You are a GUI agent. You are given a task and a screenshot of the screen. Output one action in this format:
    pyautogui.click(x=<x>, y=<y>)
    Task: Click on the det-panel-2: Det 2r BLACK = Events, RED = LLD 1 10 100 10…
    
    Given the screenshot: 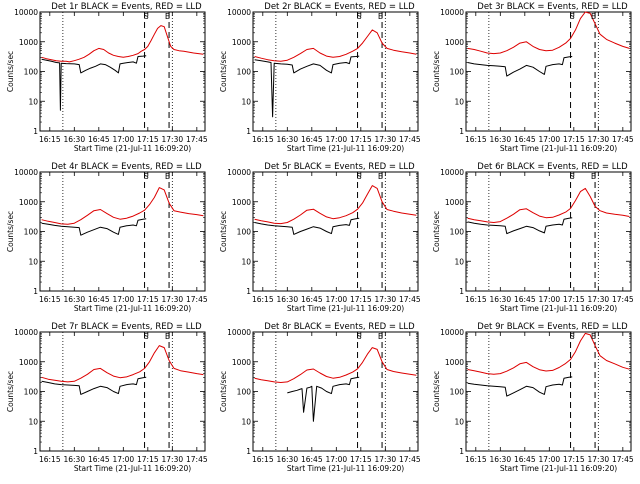 What is the action you would take?
    pyautogui.click(x=319, y=80)
    